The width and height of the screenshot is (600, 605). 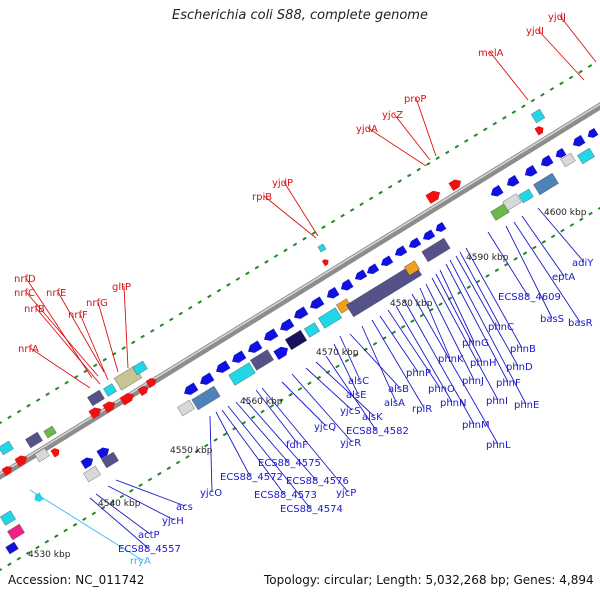 I want to click on gene-label: yjcS, so click(x=350, y=411).